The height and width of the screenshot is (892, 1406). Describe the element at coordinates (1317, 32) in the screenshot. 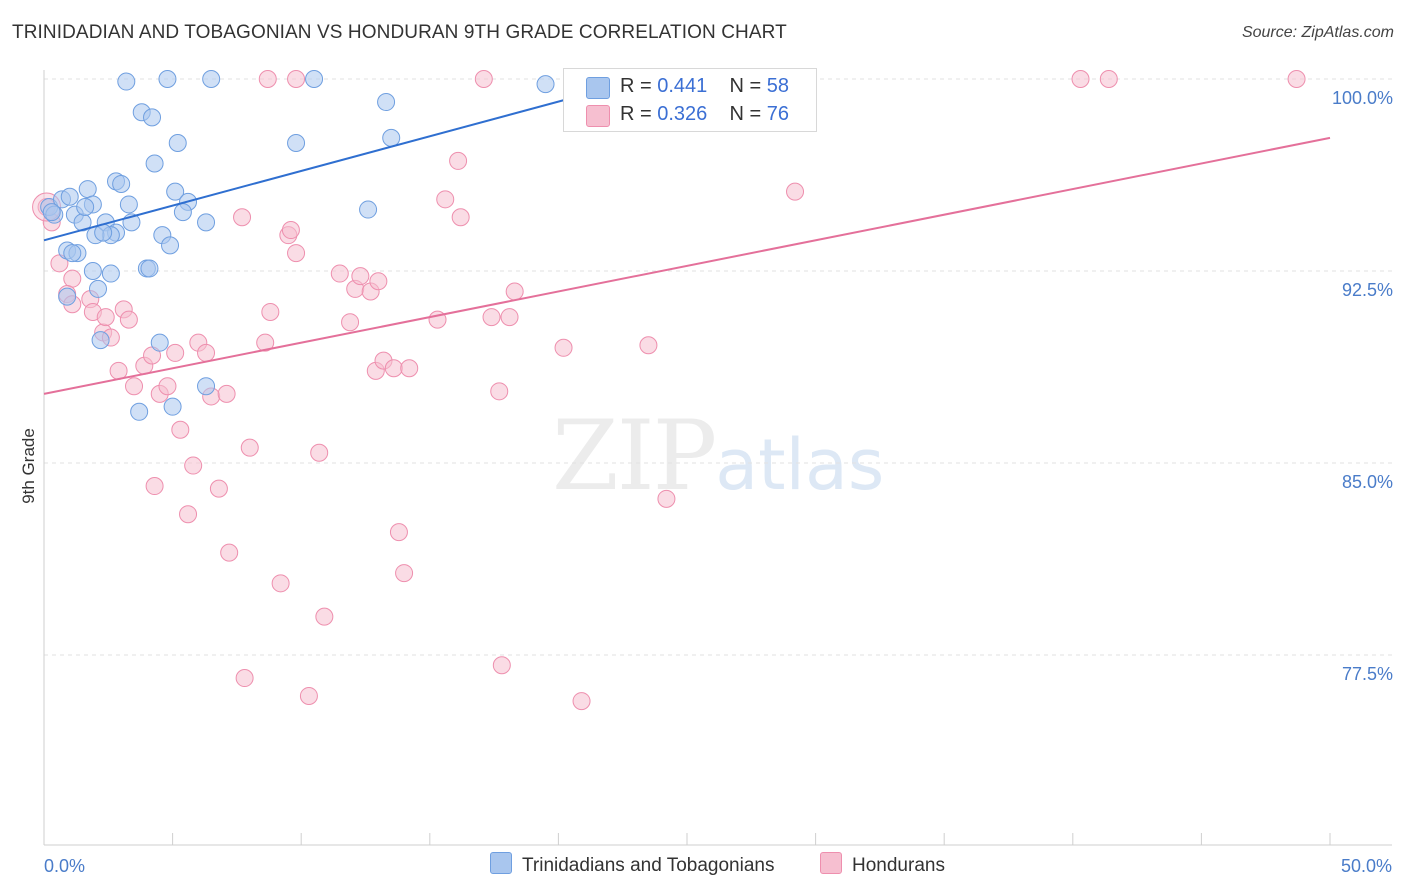

I see `source-credit: Source: ZipAtlas.com` at that location.